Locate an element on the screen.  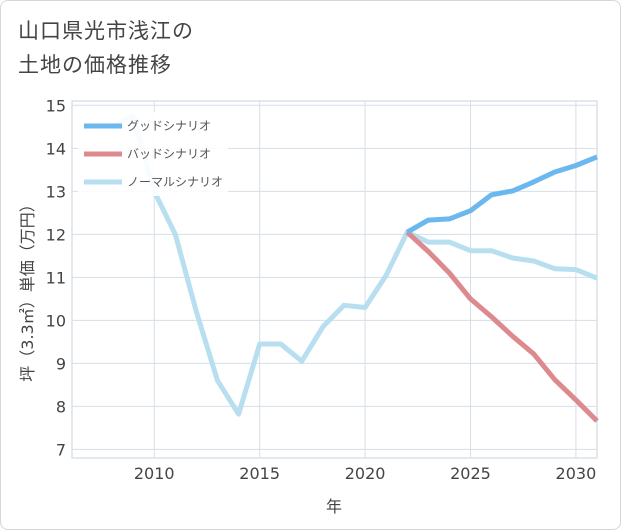
x-tick-label: 2020 is located at coordinates (365, 473).